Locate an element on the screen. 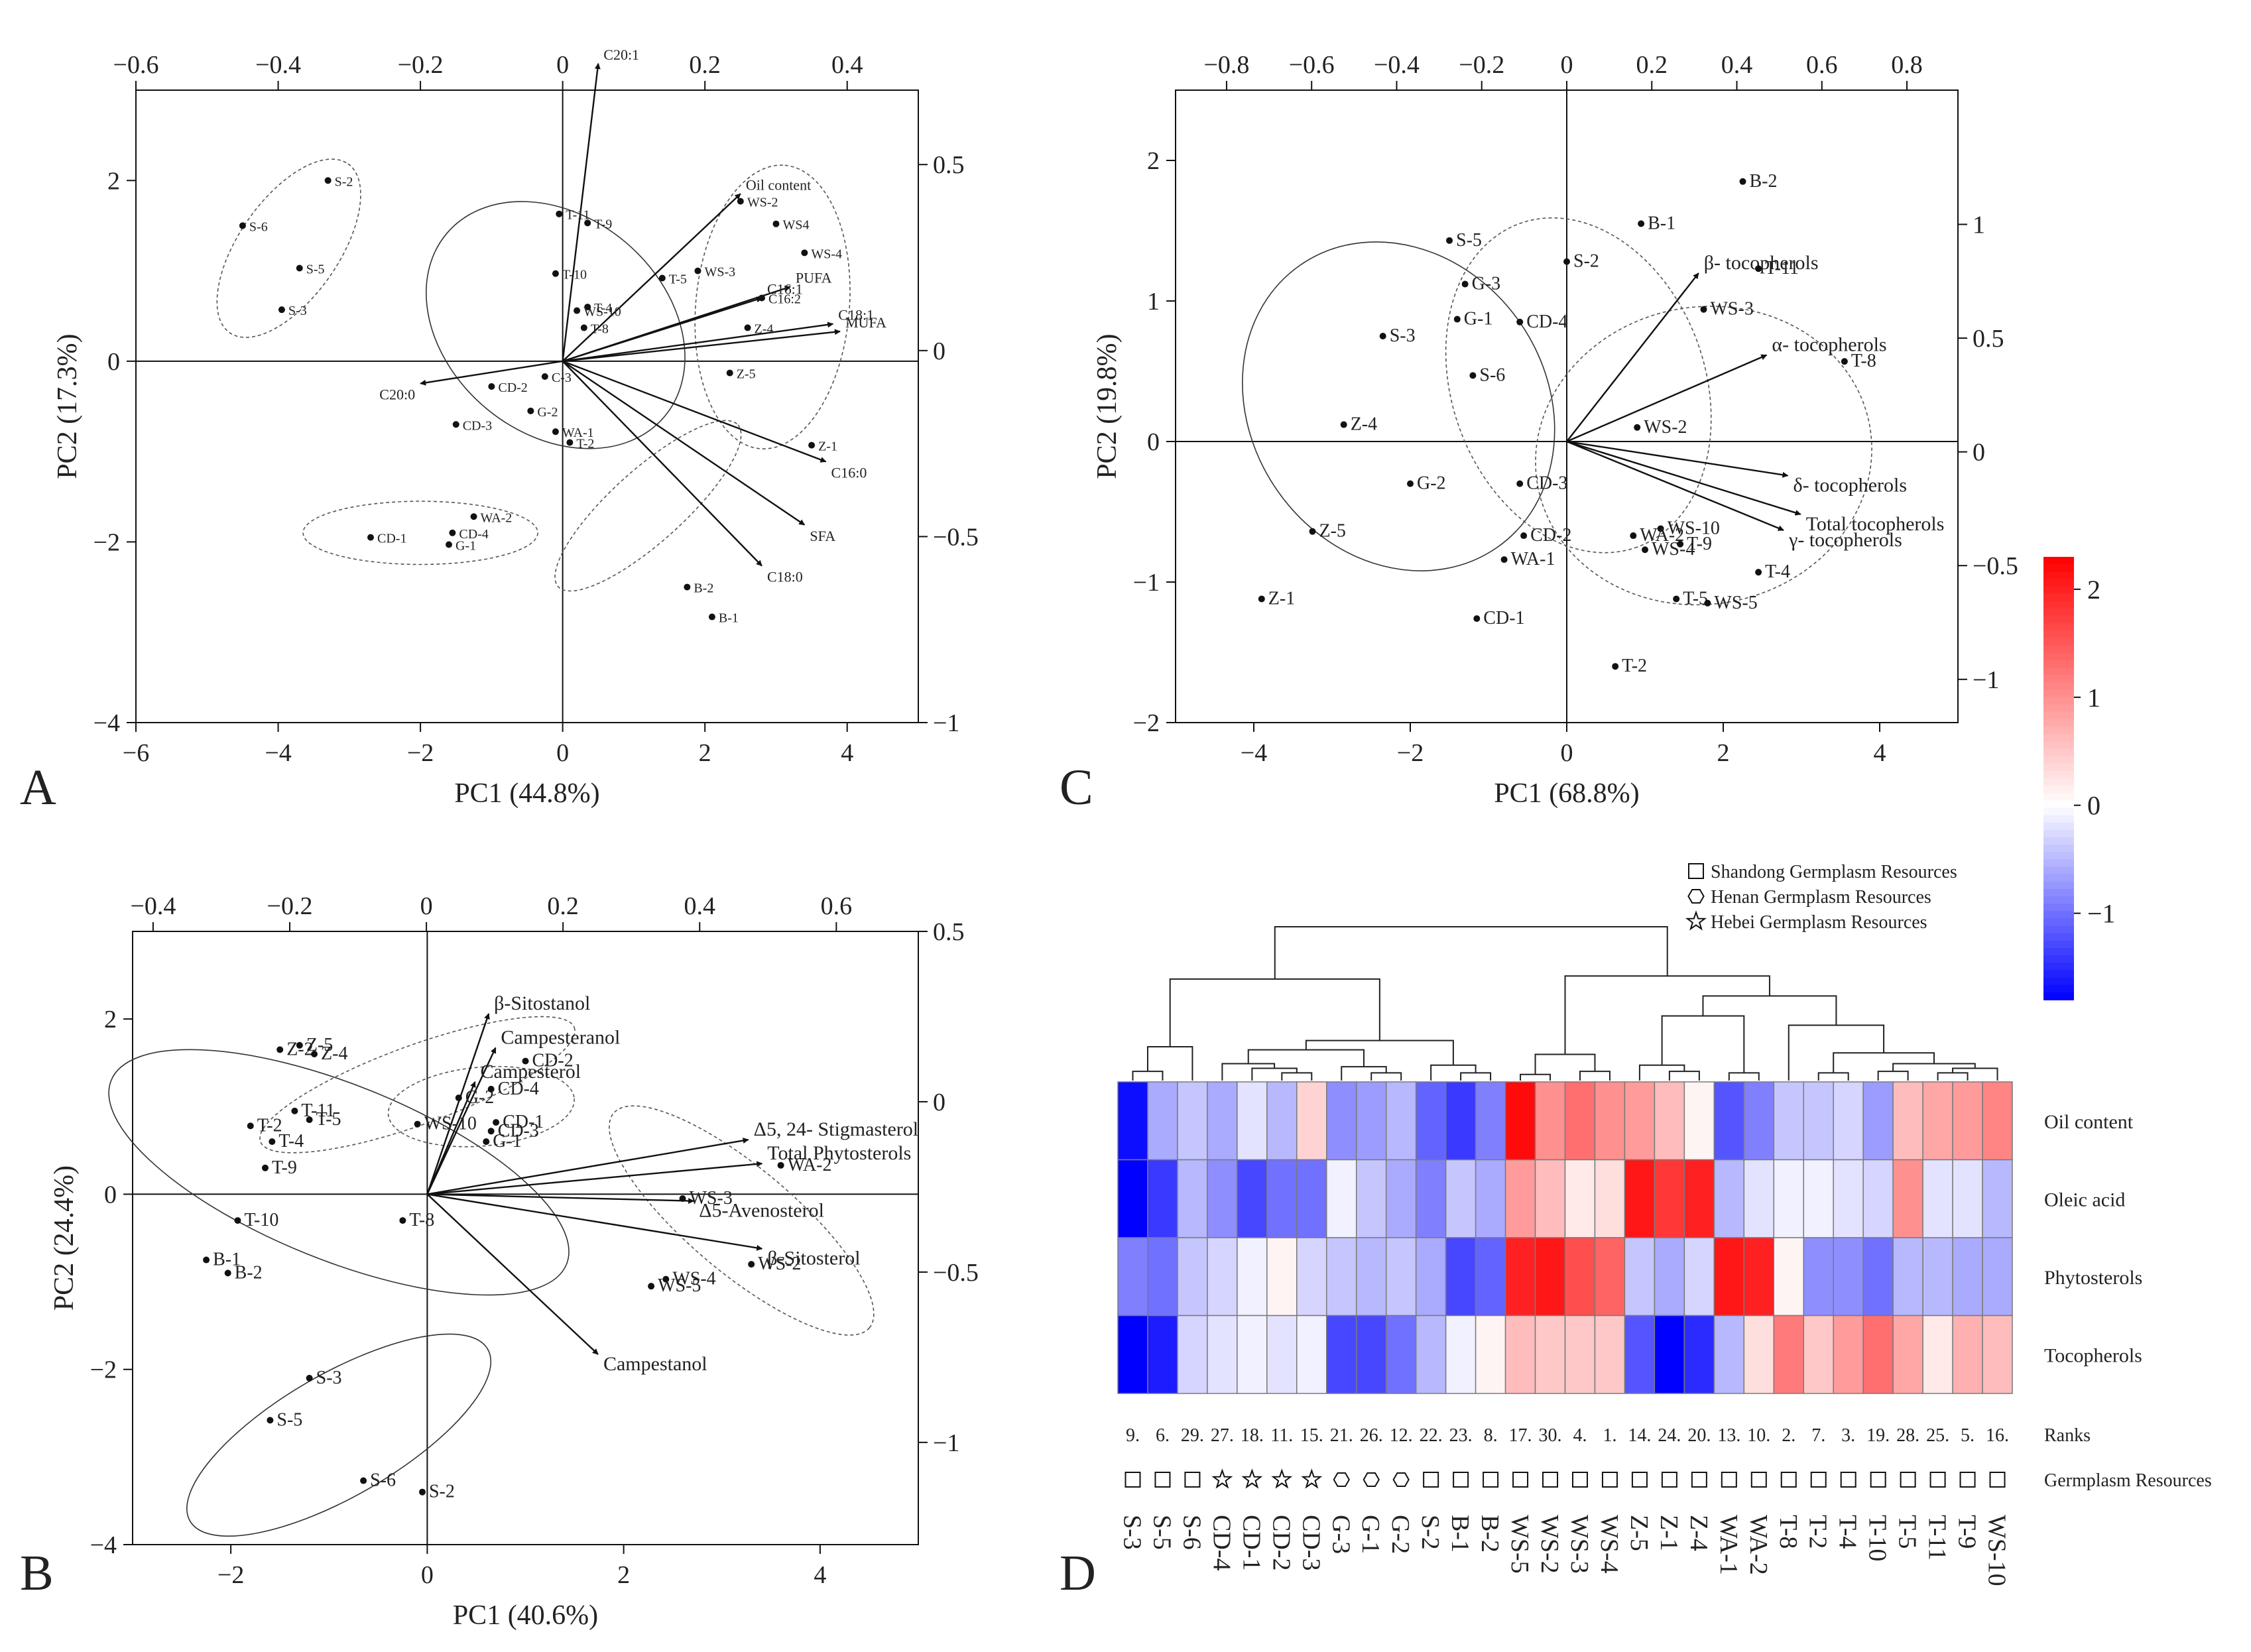 This screenshot has width=2251, height=1652. y-tick-label: 1 is located at coordinates (1153, 302).